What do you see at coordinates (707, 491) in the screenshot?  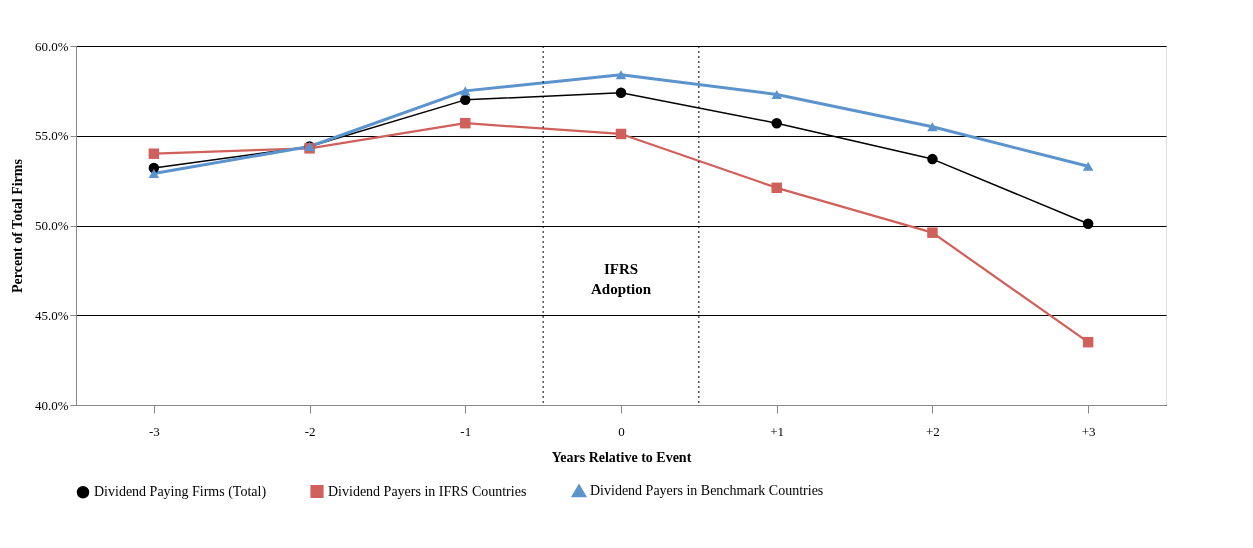 I see `legend-label: Dividend Payers in Benchmark Countries` at bounding box center [707, 491].